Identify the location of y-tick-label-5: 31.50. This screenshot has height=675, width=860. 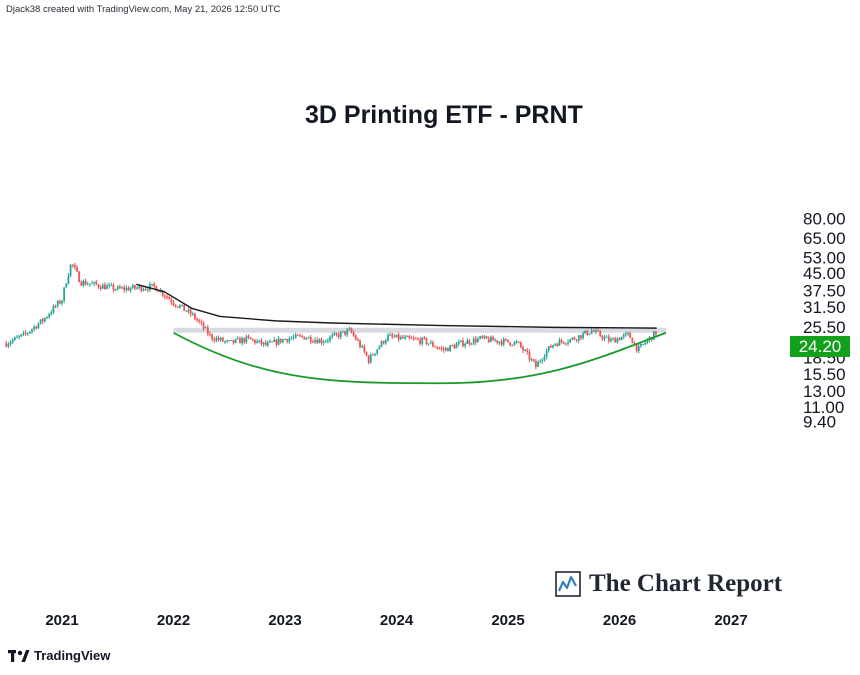
(824, 307).